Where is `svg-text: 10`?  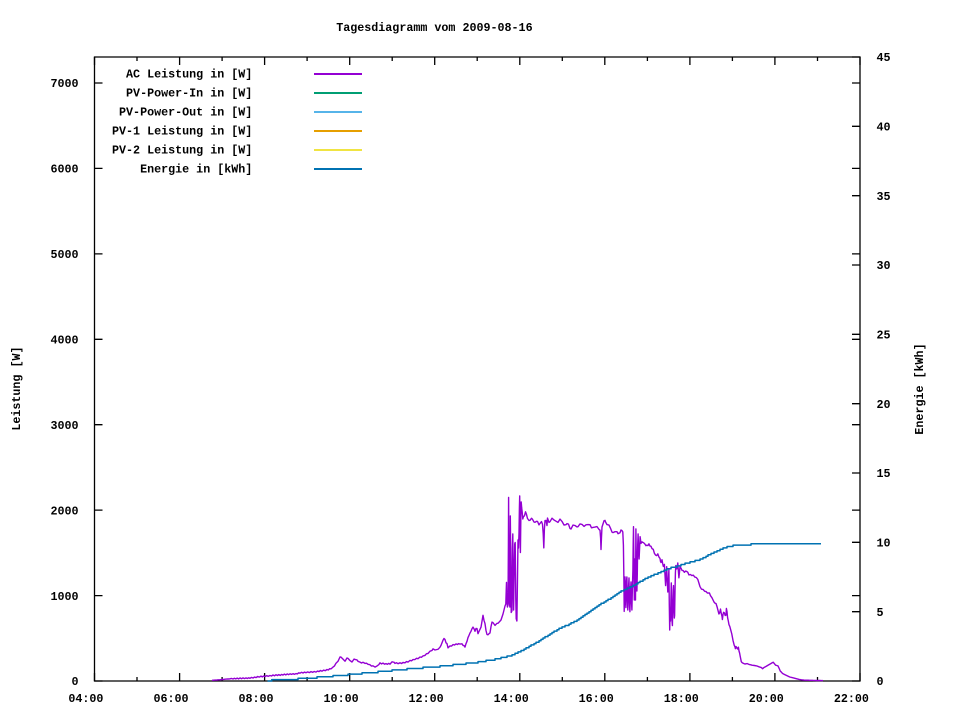
svg-text: 10 is located at coordinates (884, 544).